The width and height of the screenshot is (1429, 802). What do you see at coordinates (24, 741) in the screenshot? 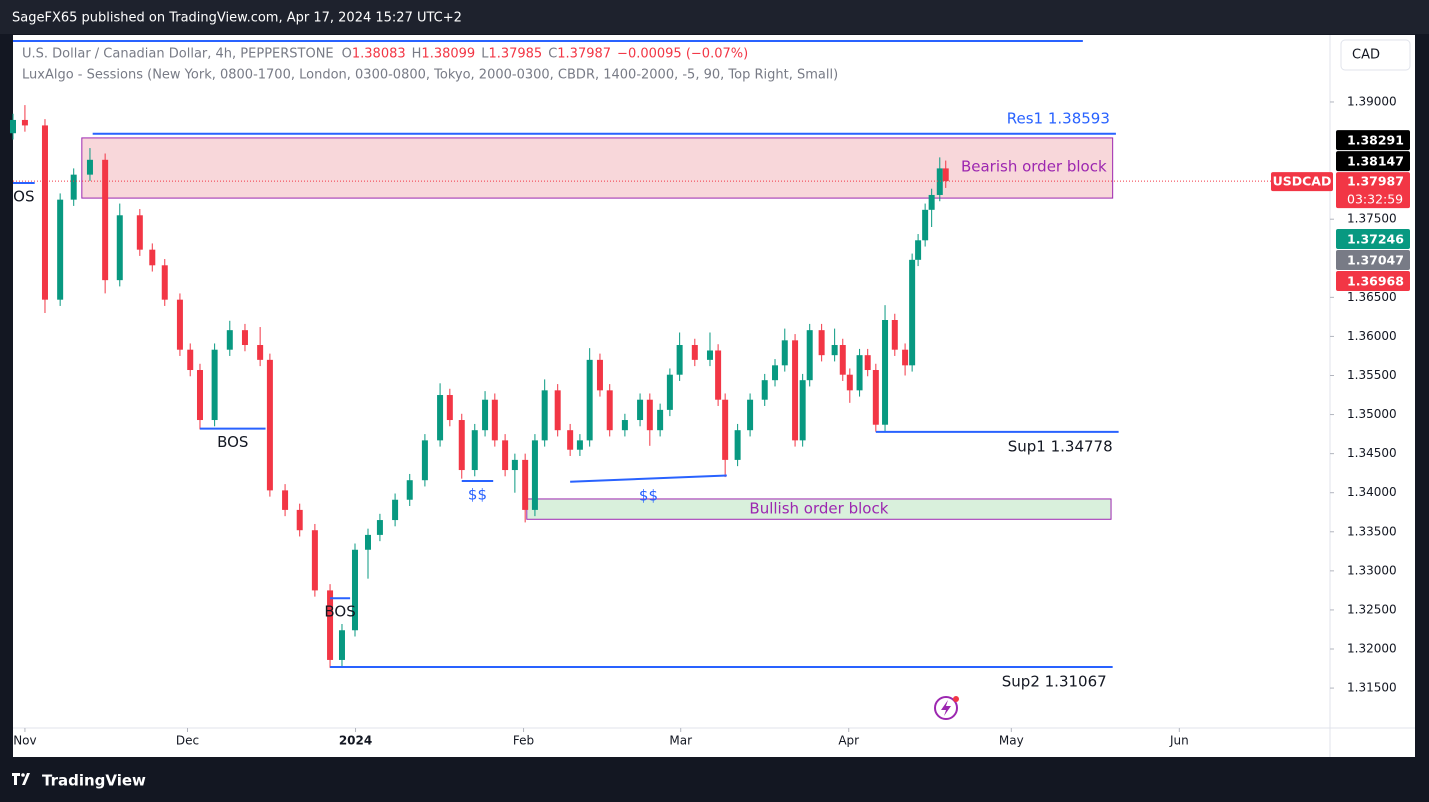
I see `x-tick-label: Nov` at bounding box center [24, 741].